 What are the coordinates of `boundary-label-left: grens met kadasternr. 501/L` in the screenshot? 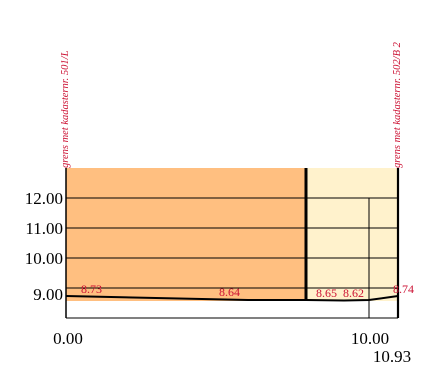 It's located at (65, 109).